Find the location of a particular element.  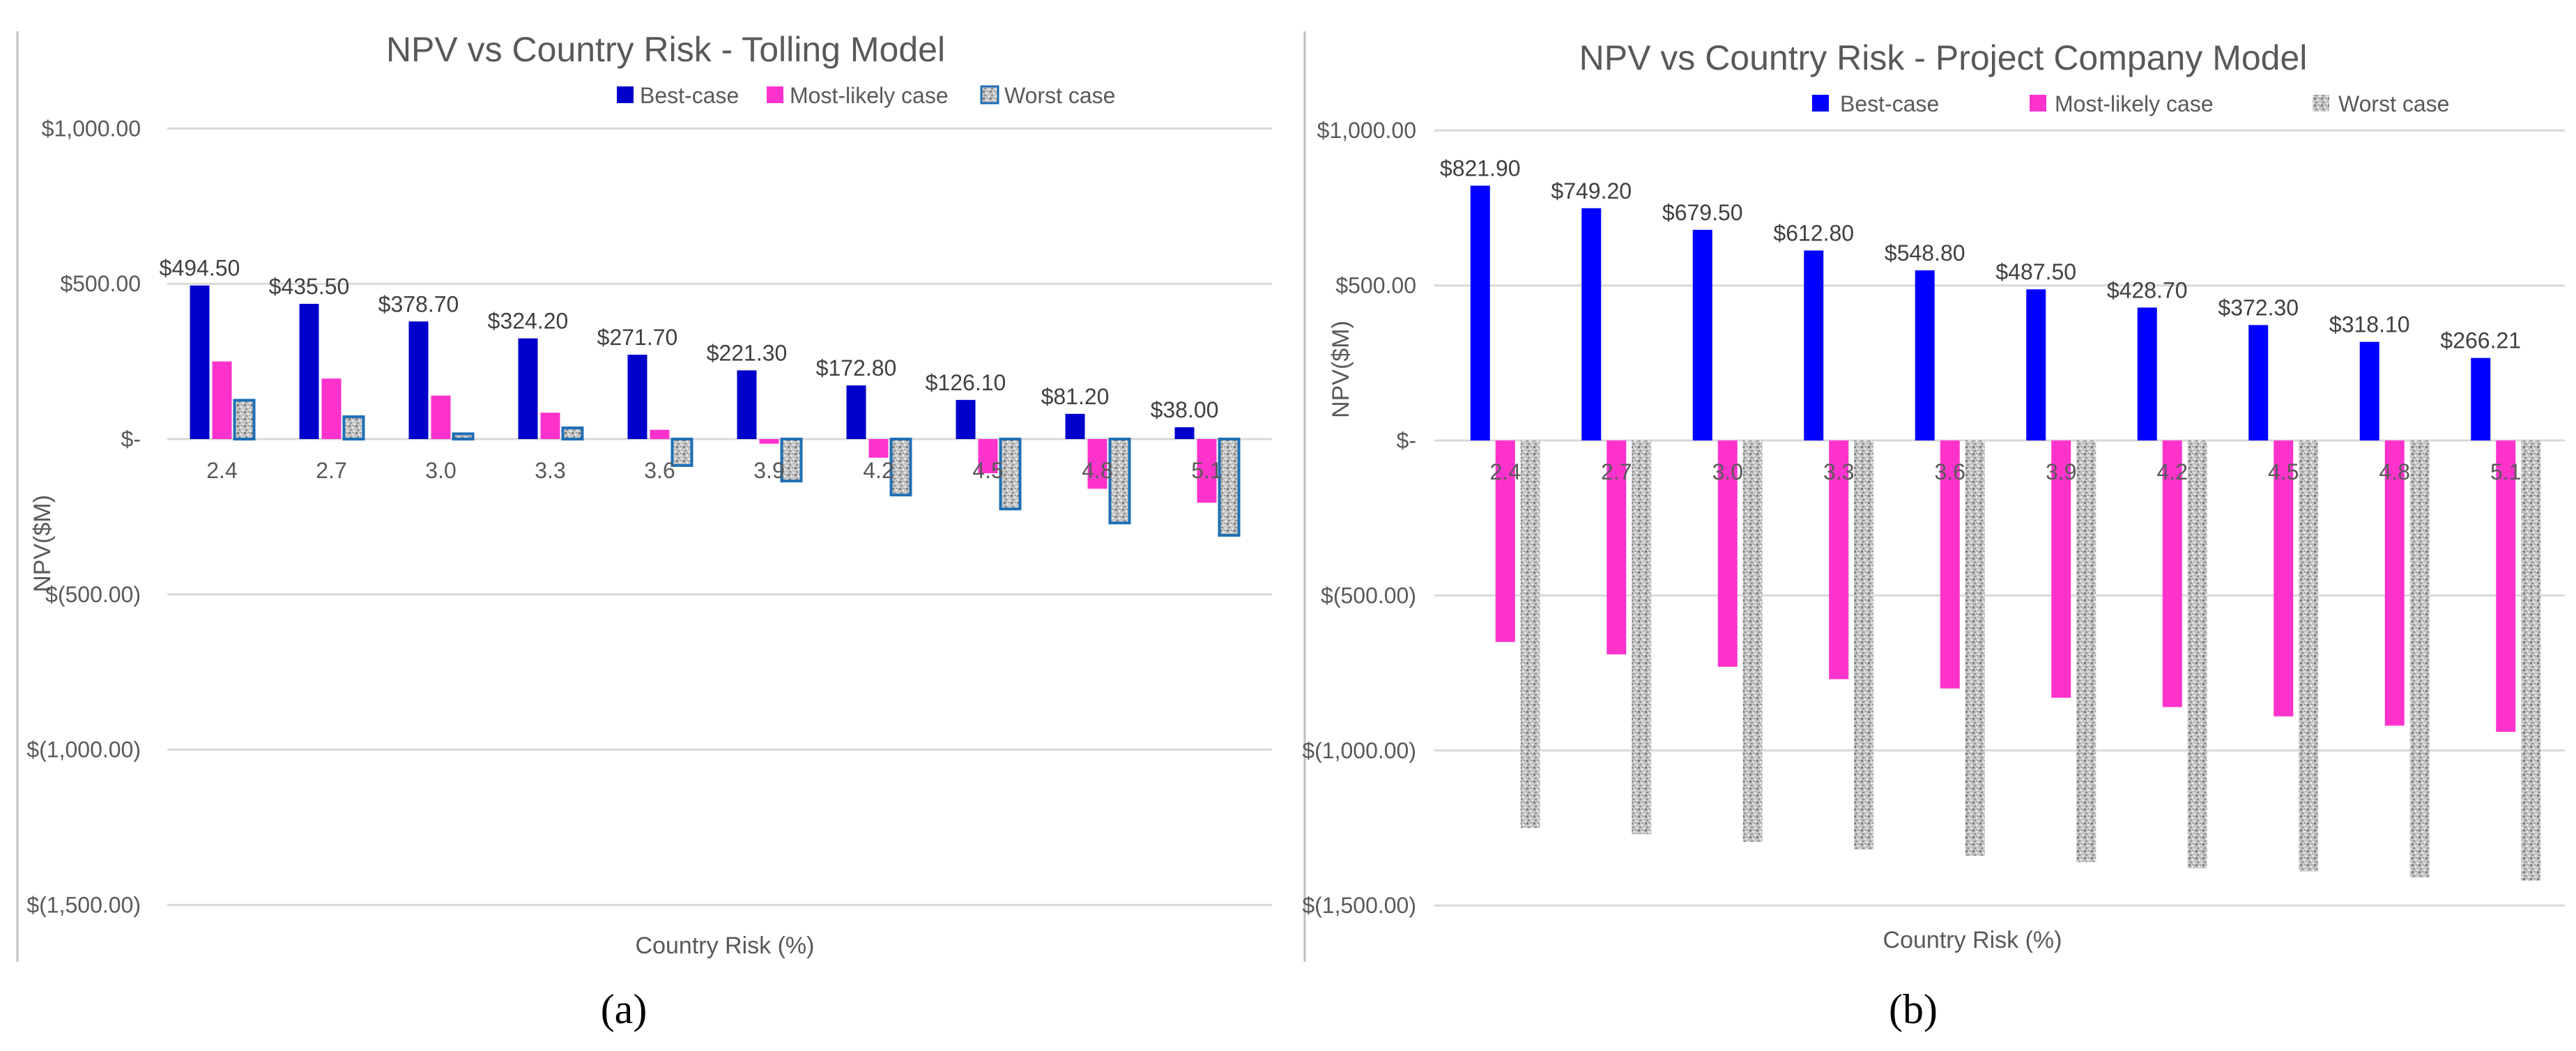

panel-label: (a) is located at coordinates (624, 1009).